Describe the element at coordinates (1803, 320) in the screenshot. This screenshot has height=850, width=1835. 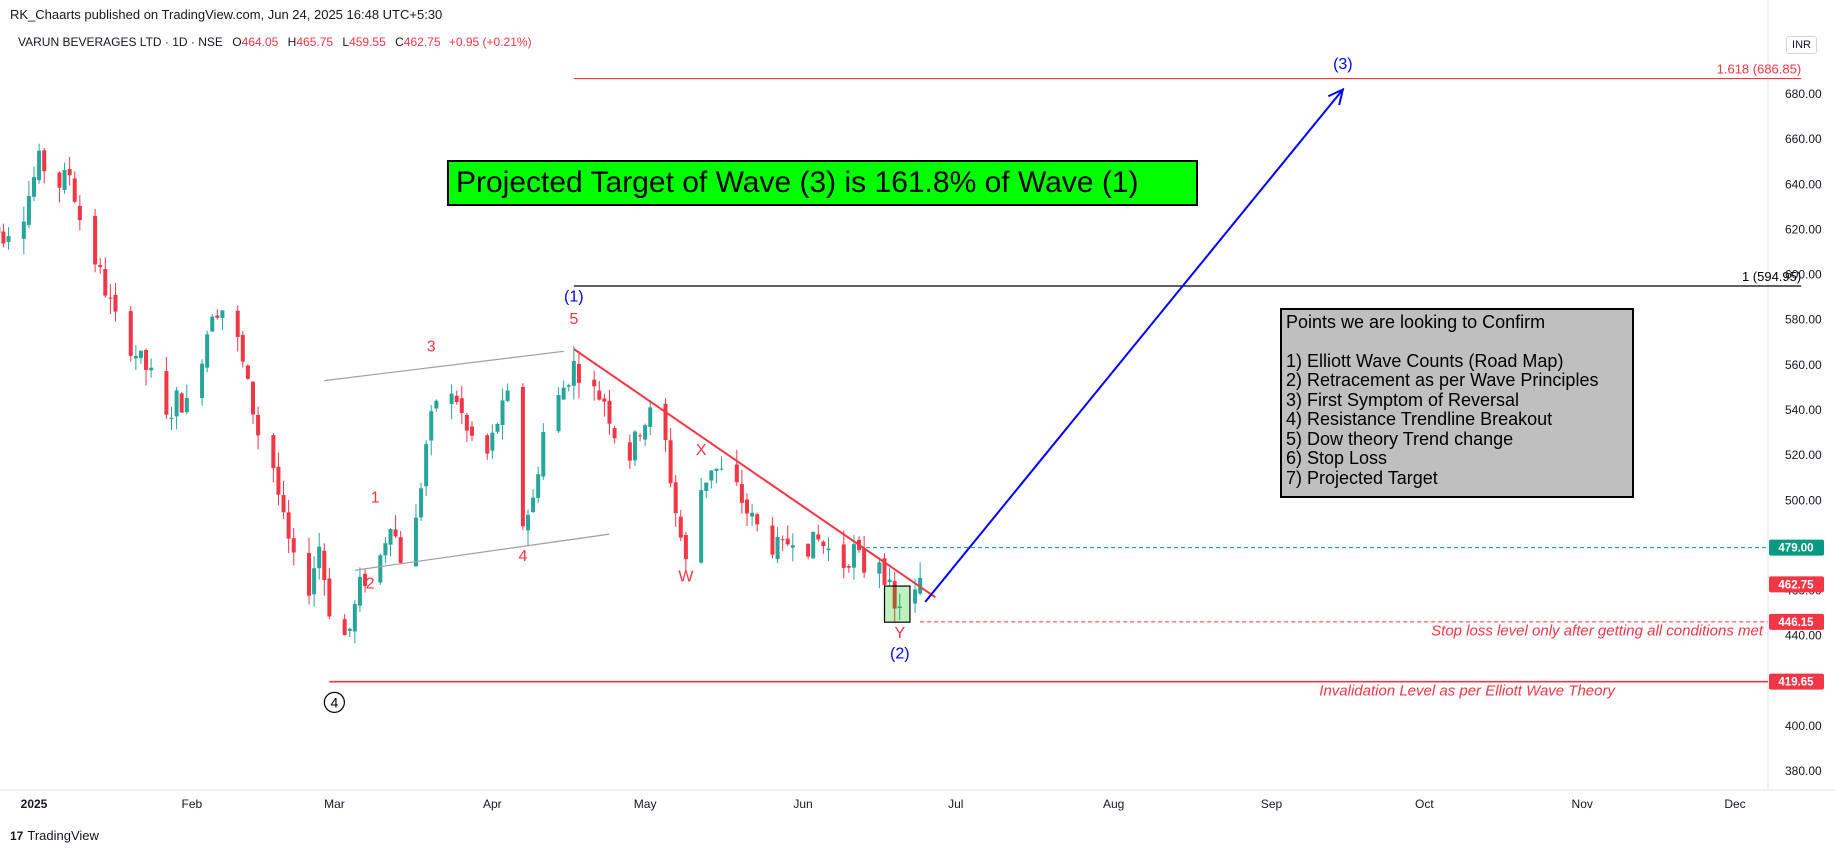
I see `price-tick-label: 580.00` at that location.